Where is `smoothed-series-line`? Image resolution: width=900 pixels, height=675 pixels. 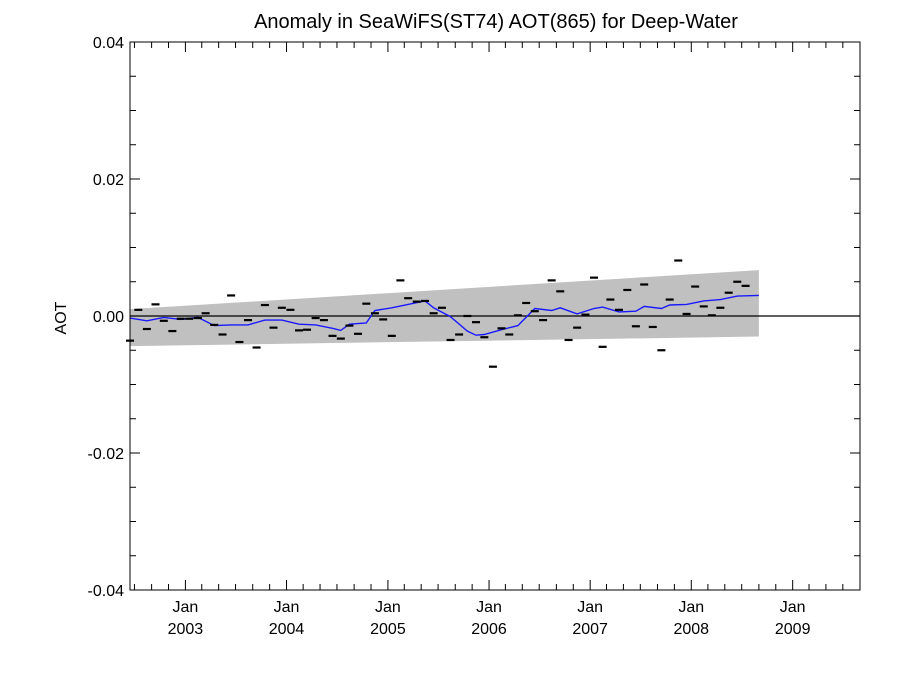
smoothed-series-line is located at coordinates (444, 315).